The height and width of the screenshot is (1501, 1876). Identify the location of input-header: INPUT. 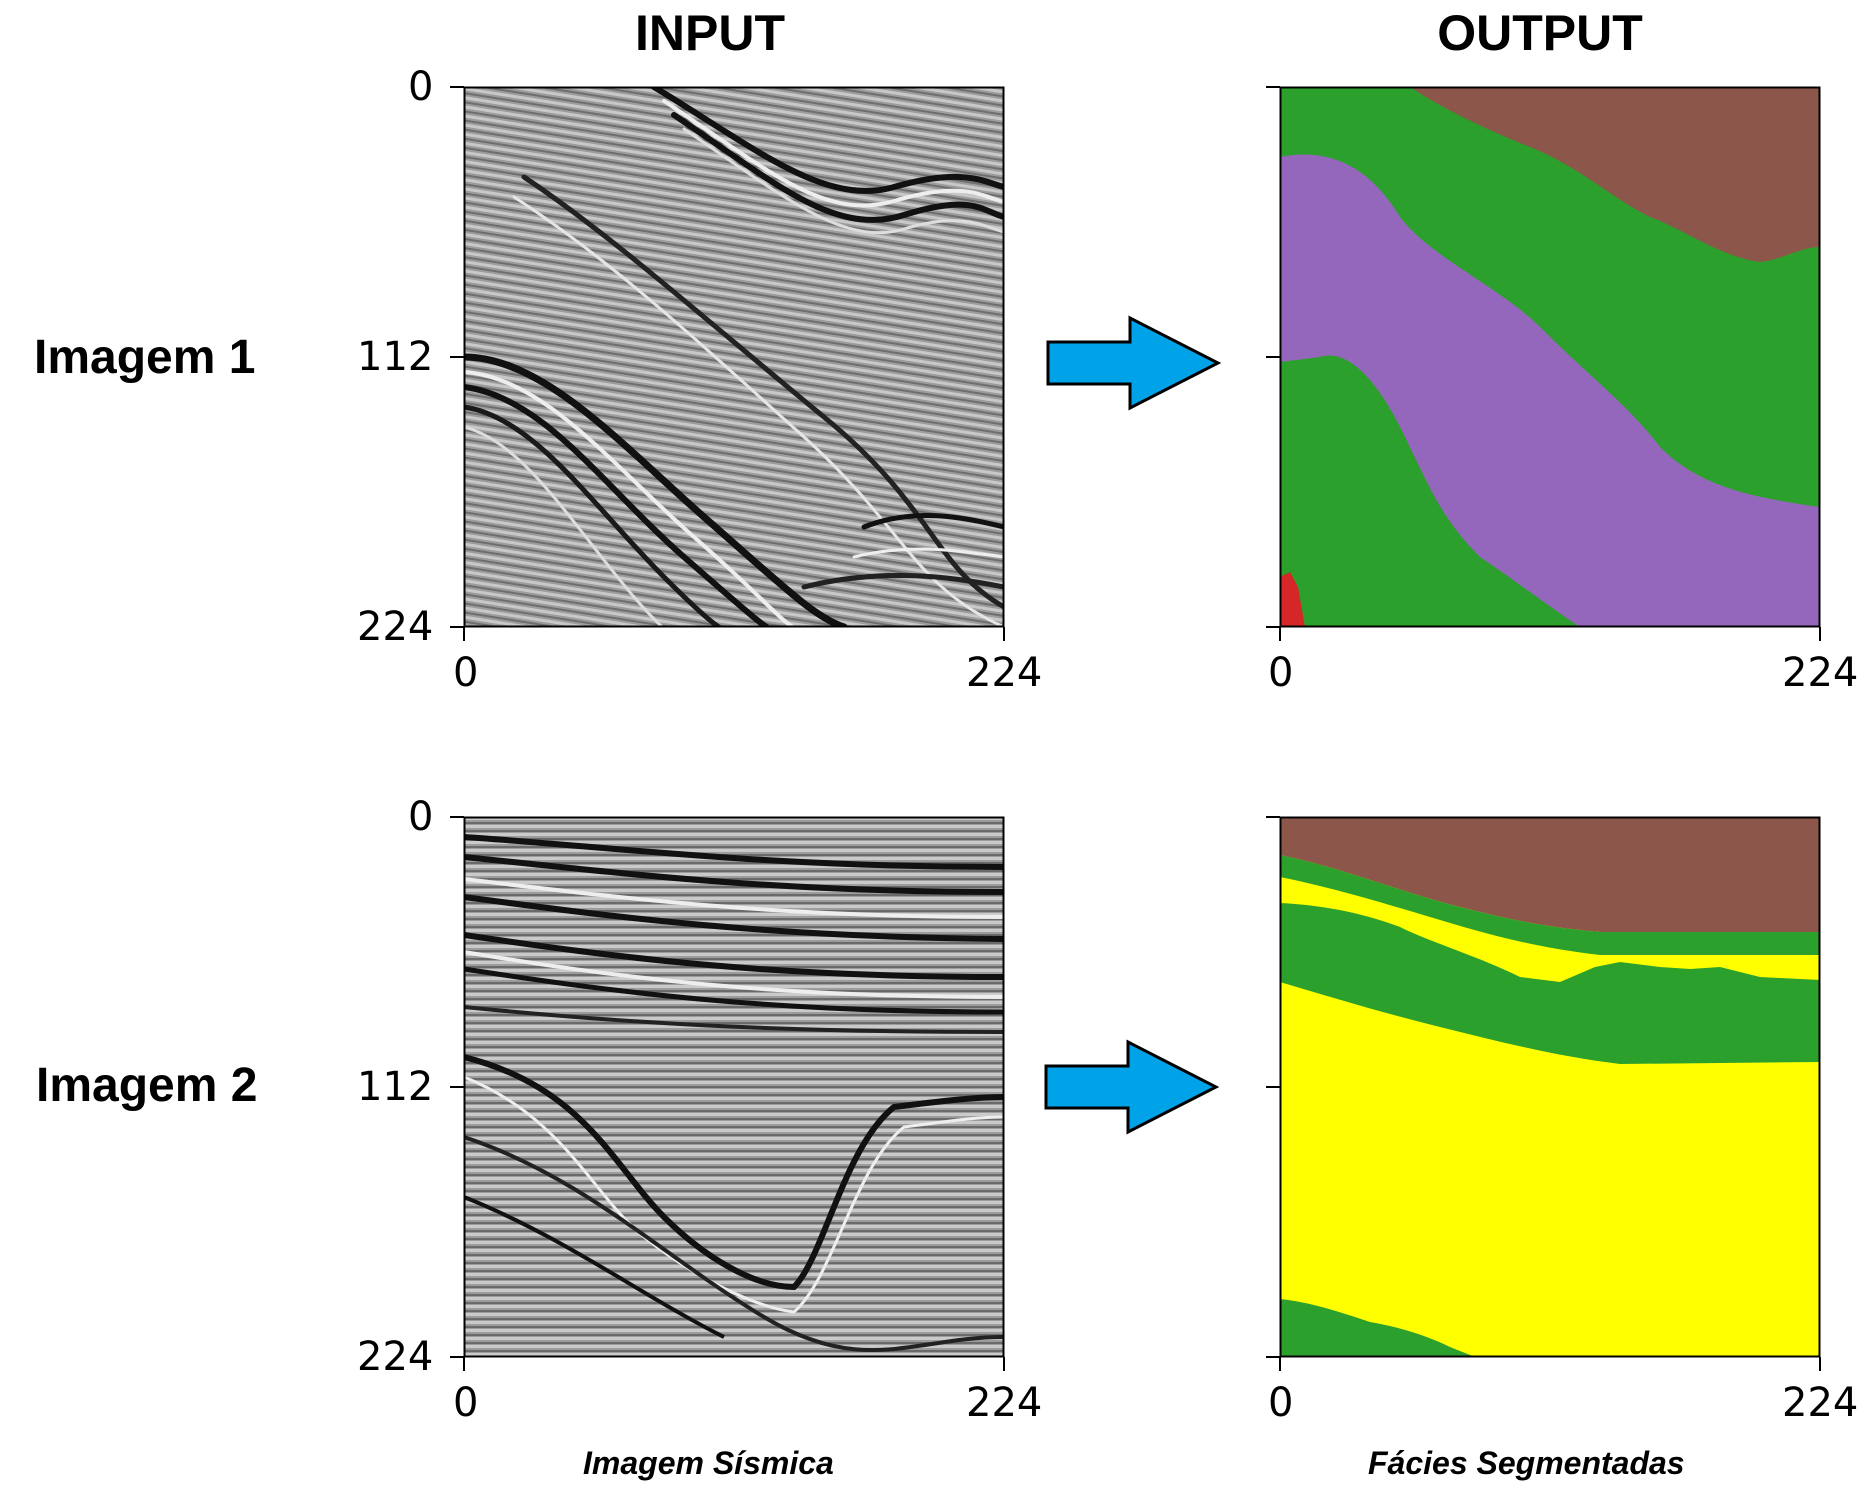
(710, 33).